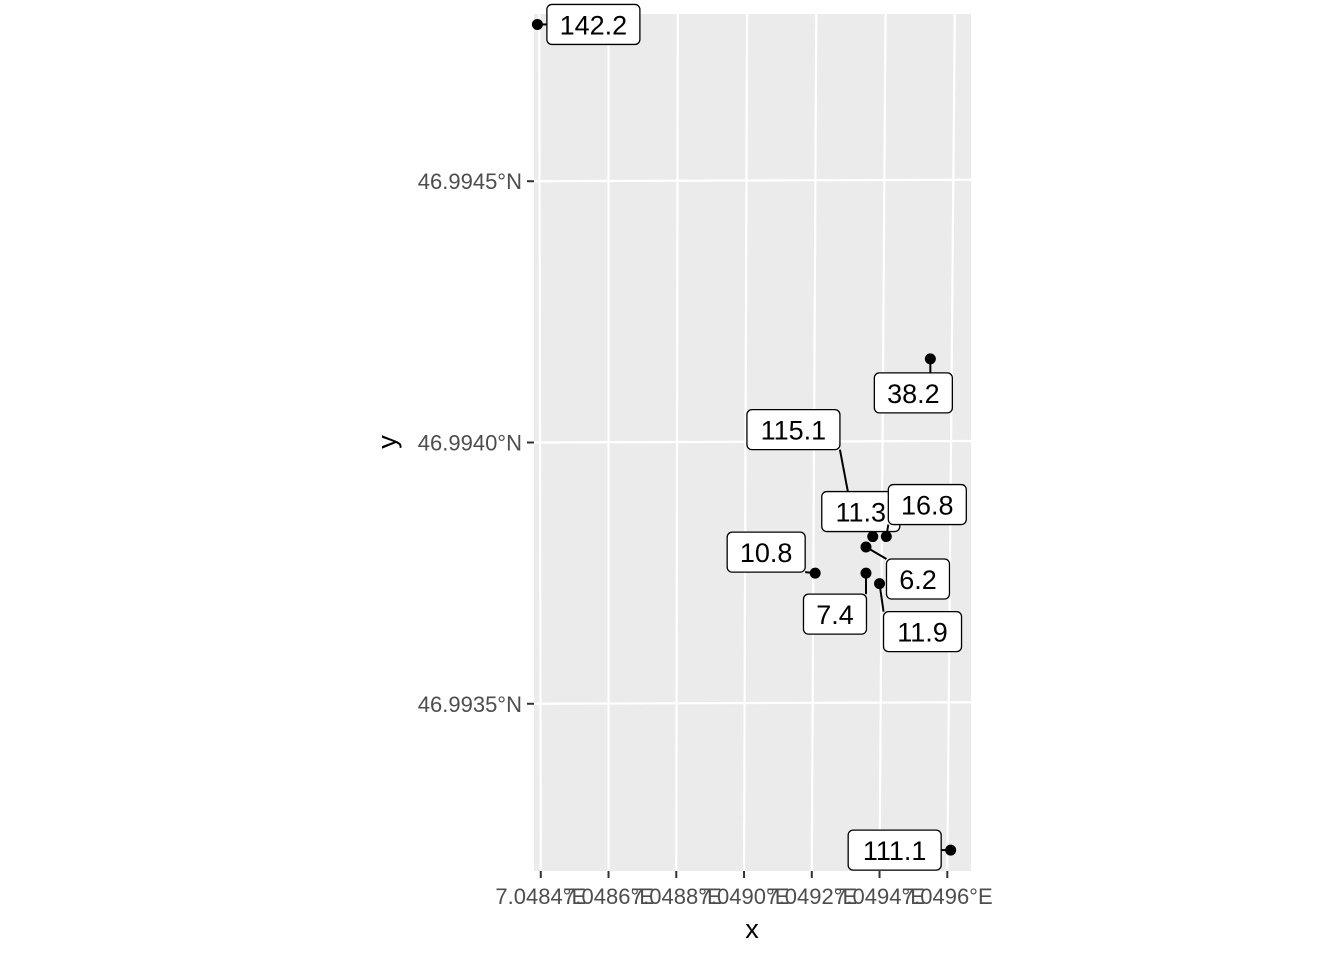  I want to click on y-tick-label: 46.9945°N, so click(470, 181).